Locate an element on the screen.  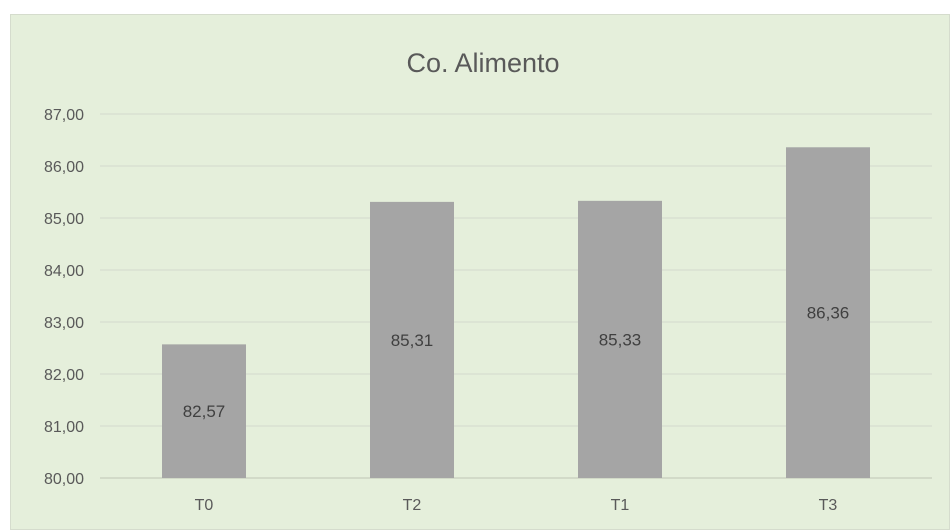
x-tick-label: T1 is located at coordinates (620, 505).